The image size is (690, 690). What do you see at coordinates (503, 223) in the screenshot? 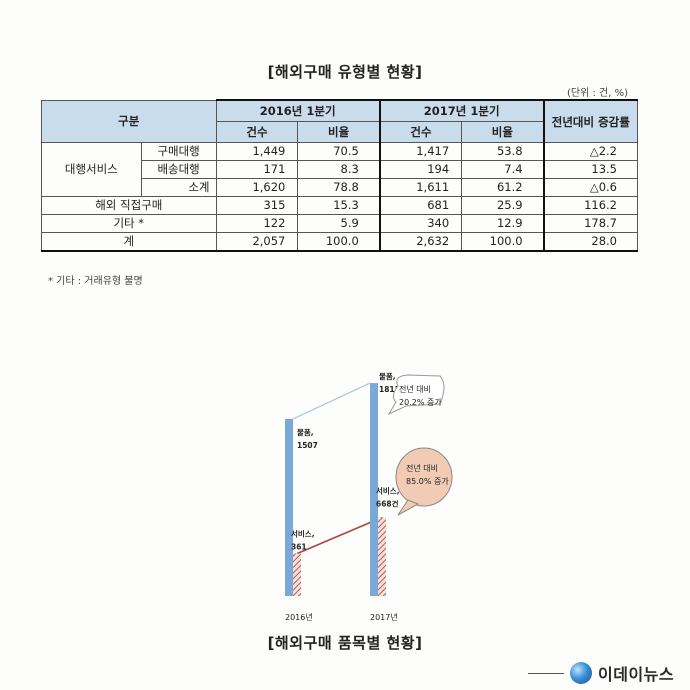
I see `cell-ratio-2017: 12.9` at bounding box center [503, 223].